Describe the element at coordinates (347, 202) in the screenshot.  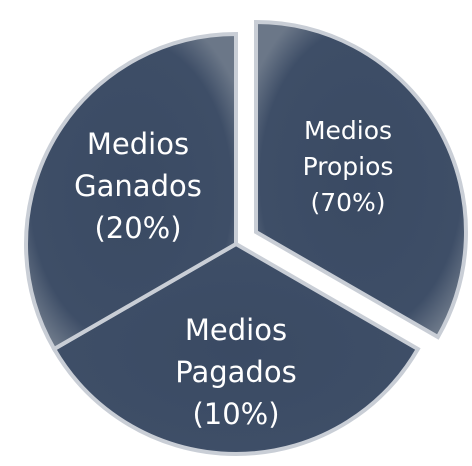
I see `segment-label: (70%)` at that location.